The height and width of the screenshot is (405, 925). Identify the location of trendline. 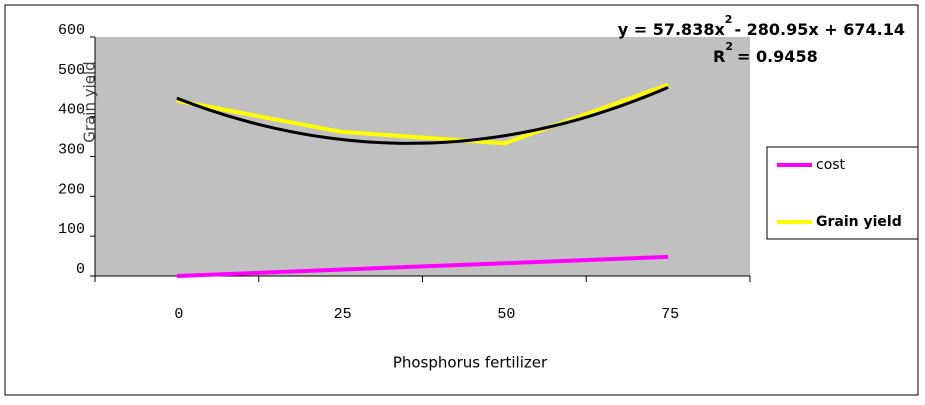
(422, 115).